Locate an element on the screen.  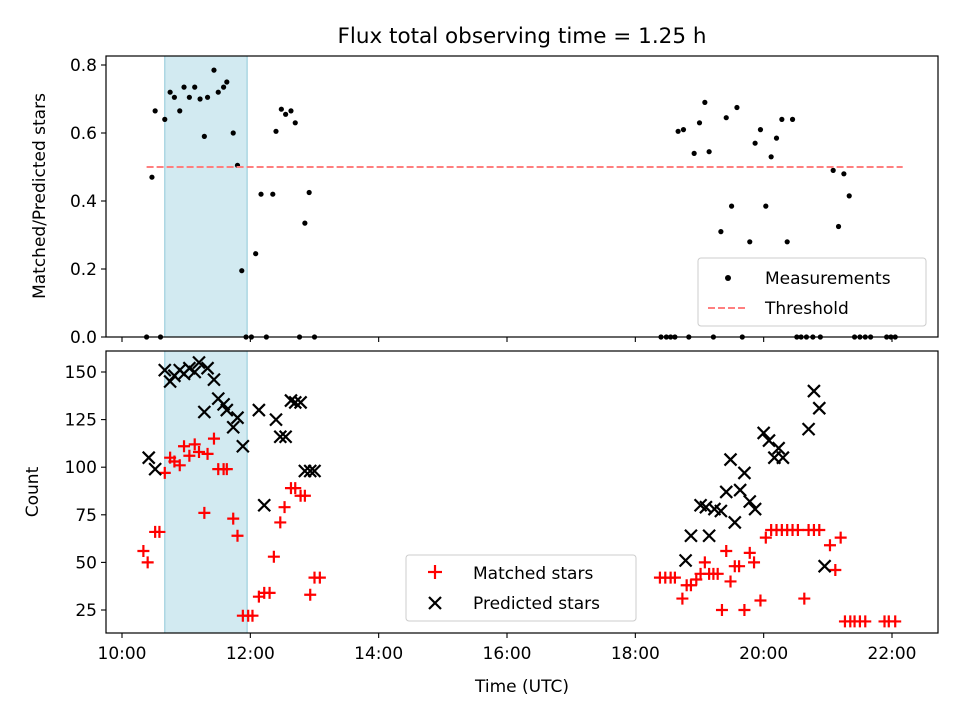
x-tick-label: 18:00 is located at coordinates (635, 654).